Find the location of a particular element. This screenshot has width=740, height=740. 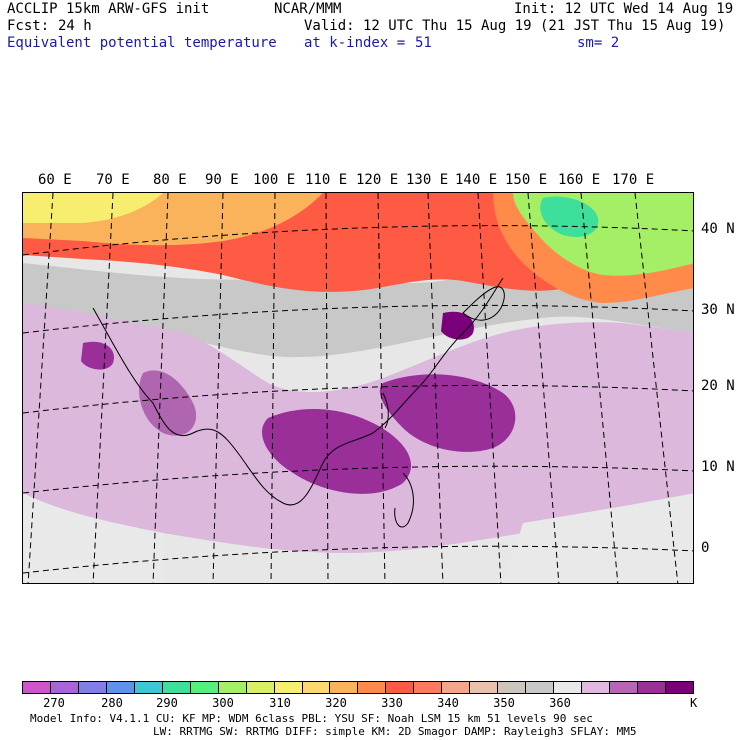

lon-label: 170 E is located at coordinates (633, 180).